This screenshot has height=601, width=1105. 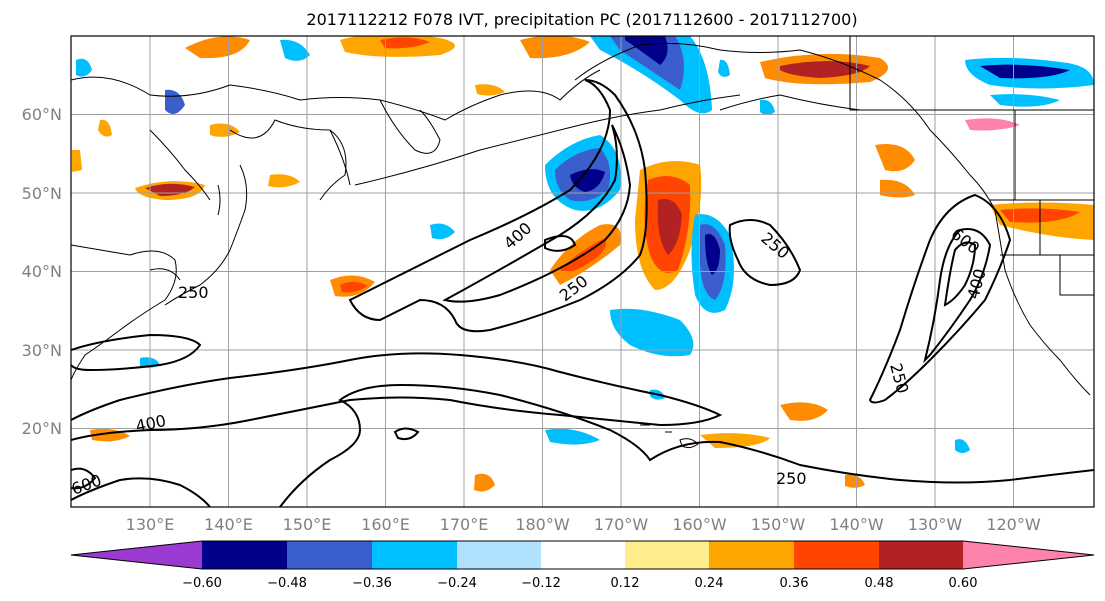 I want to click on lat-label: 40°N, so click(x=42, y=271).